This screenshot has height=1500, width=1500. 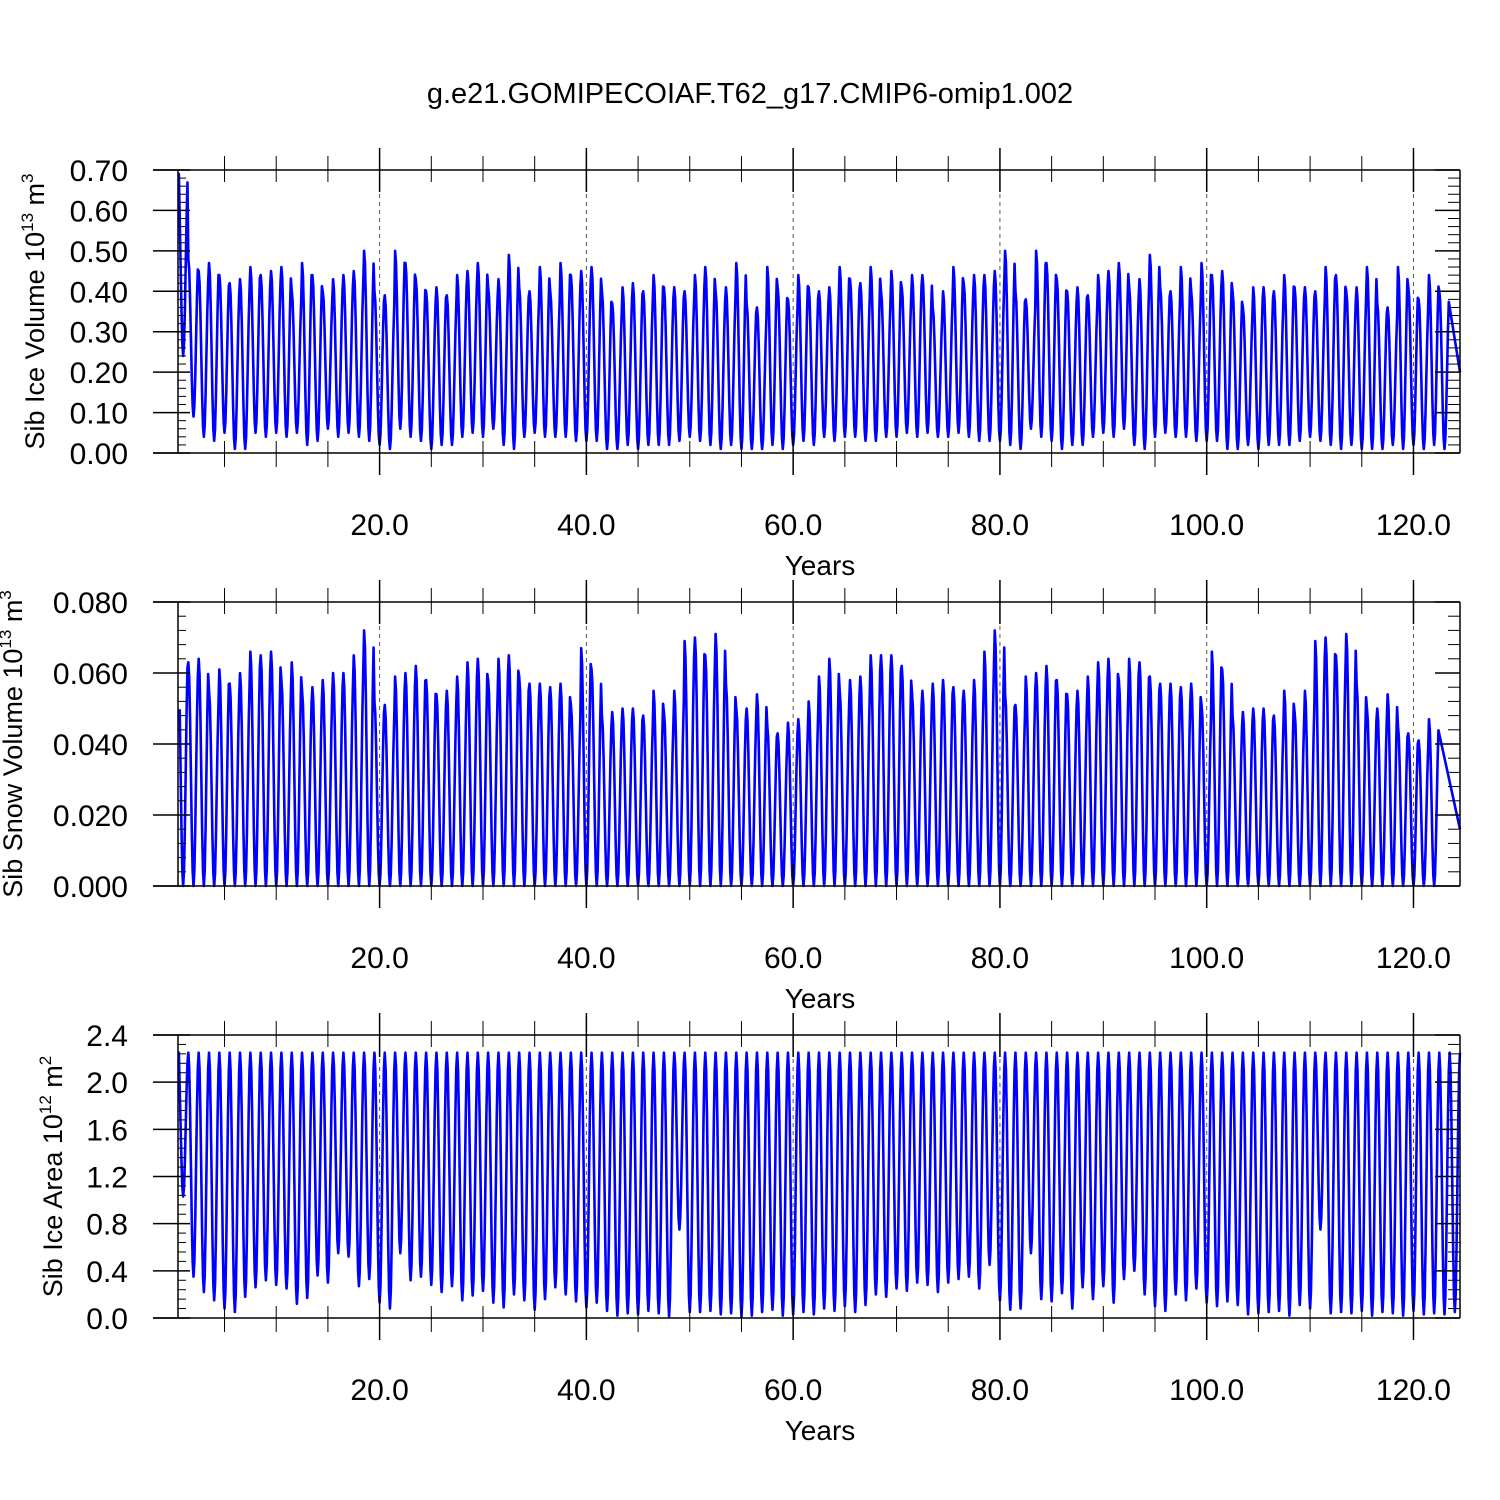 What do you see at coordinates (90, 745) in the screenshot?
I see `y-tick-label: 0.040` at bounding box center [90, 745].